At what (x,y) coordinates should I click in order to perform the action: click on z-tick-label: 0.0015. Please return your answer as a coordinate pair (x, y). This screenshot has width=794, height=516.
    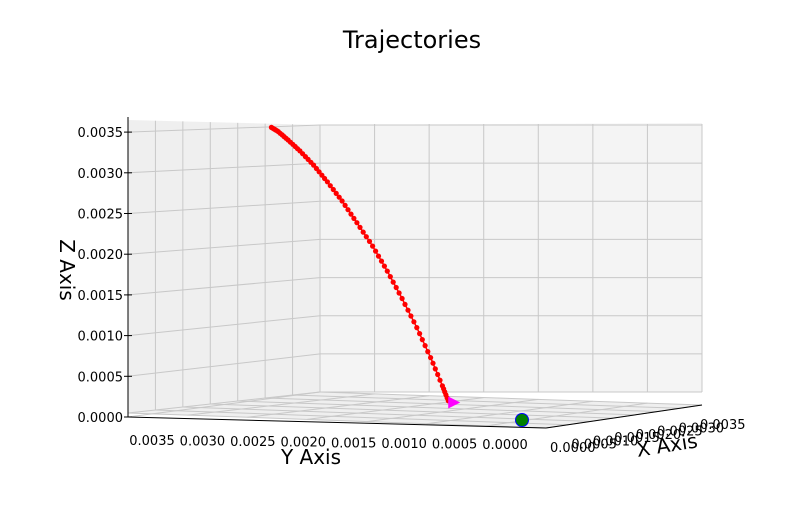
    Looking at the image, I should click on (101, 296).